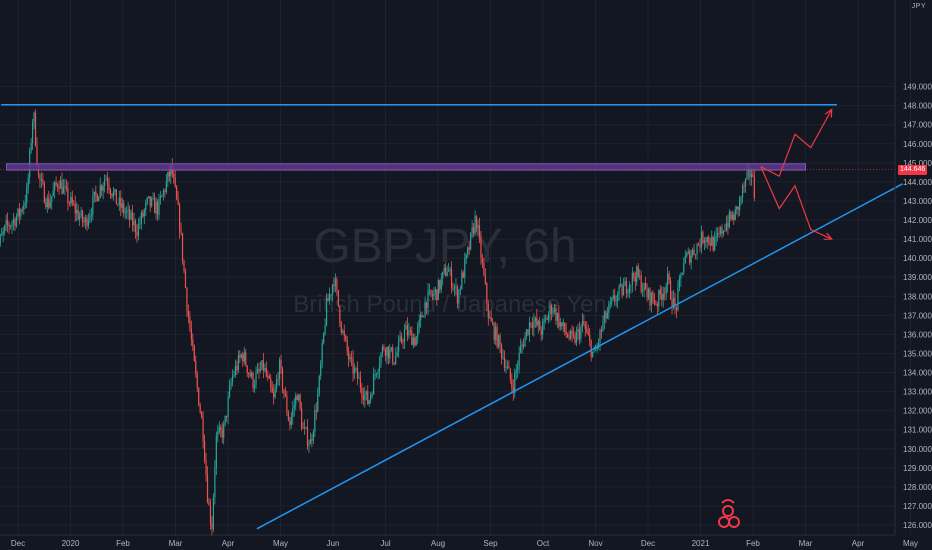 Image resolution: width=932 pixels, height=550 pixels. I want to click on price-tick-label: 139.000, so click(917, 277).